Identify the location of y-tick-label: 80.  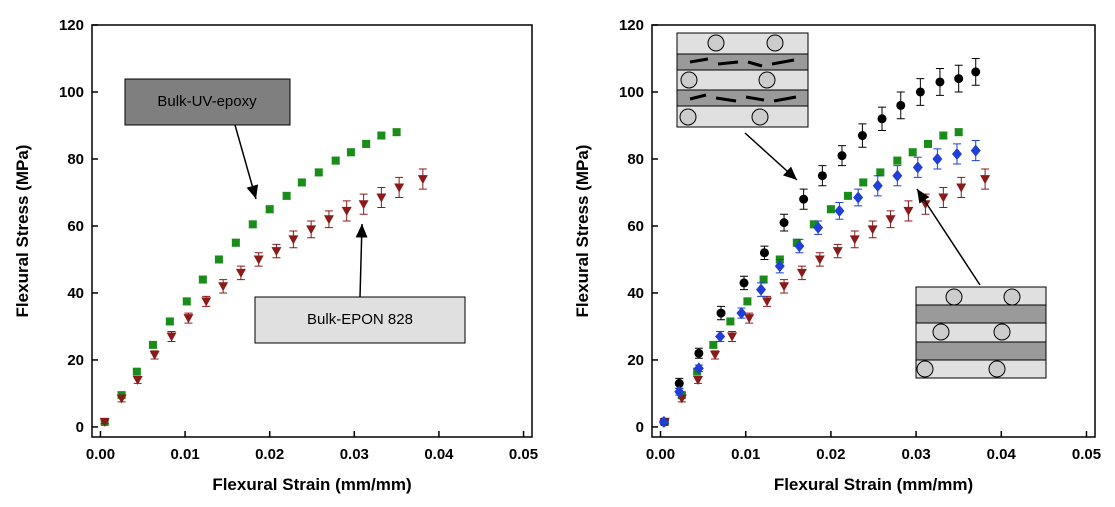
(635, 159).